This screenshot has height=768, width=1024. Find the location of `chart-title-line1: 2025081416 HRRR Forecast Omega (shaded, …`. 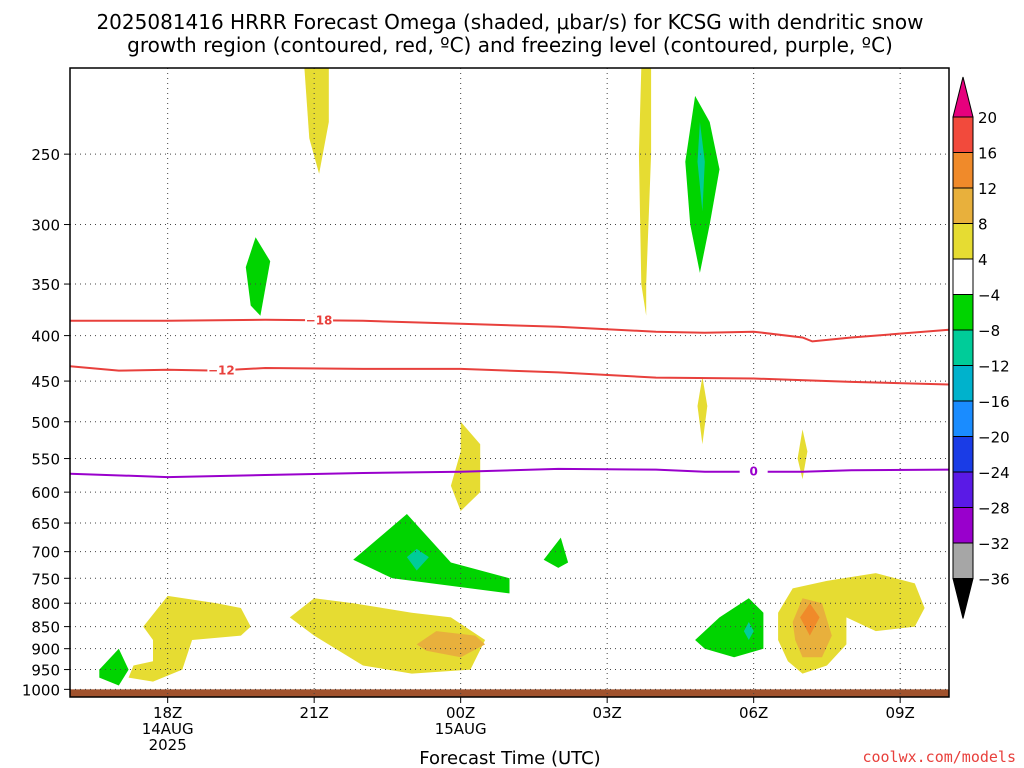

chart-title-line1: 2025081416 HRRR Forecast Omega (shaded, … is located at coordinates (509, 22).